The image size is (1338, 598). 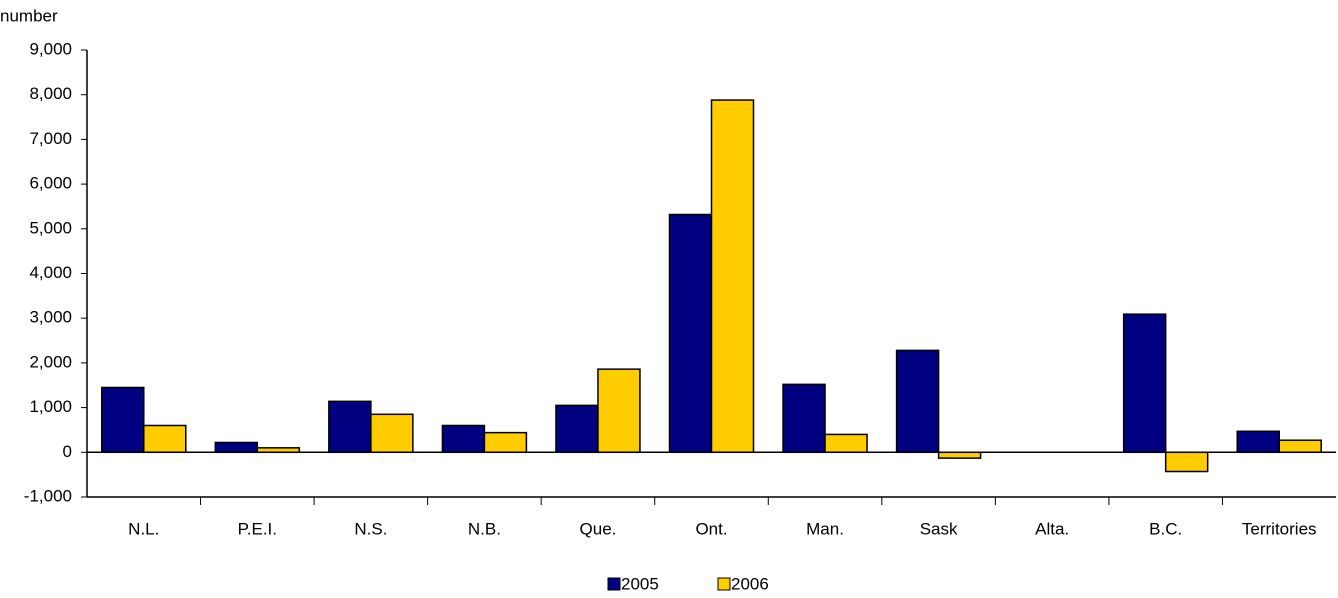 What do you see at coordinates (48, 495) in the screenshot?
I see `y-tick-label: -1,000` at bounding box center [48, 495].